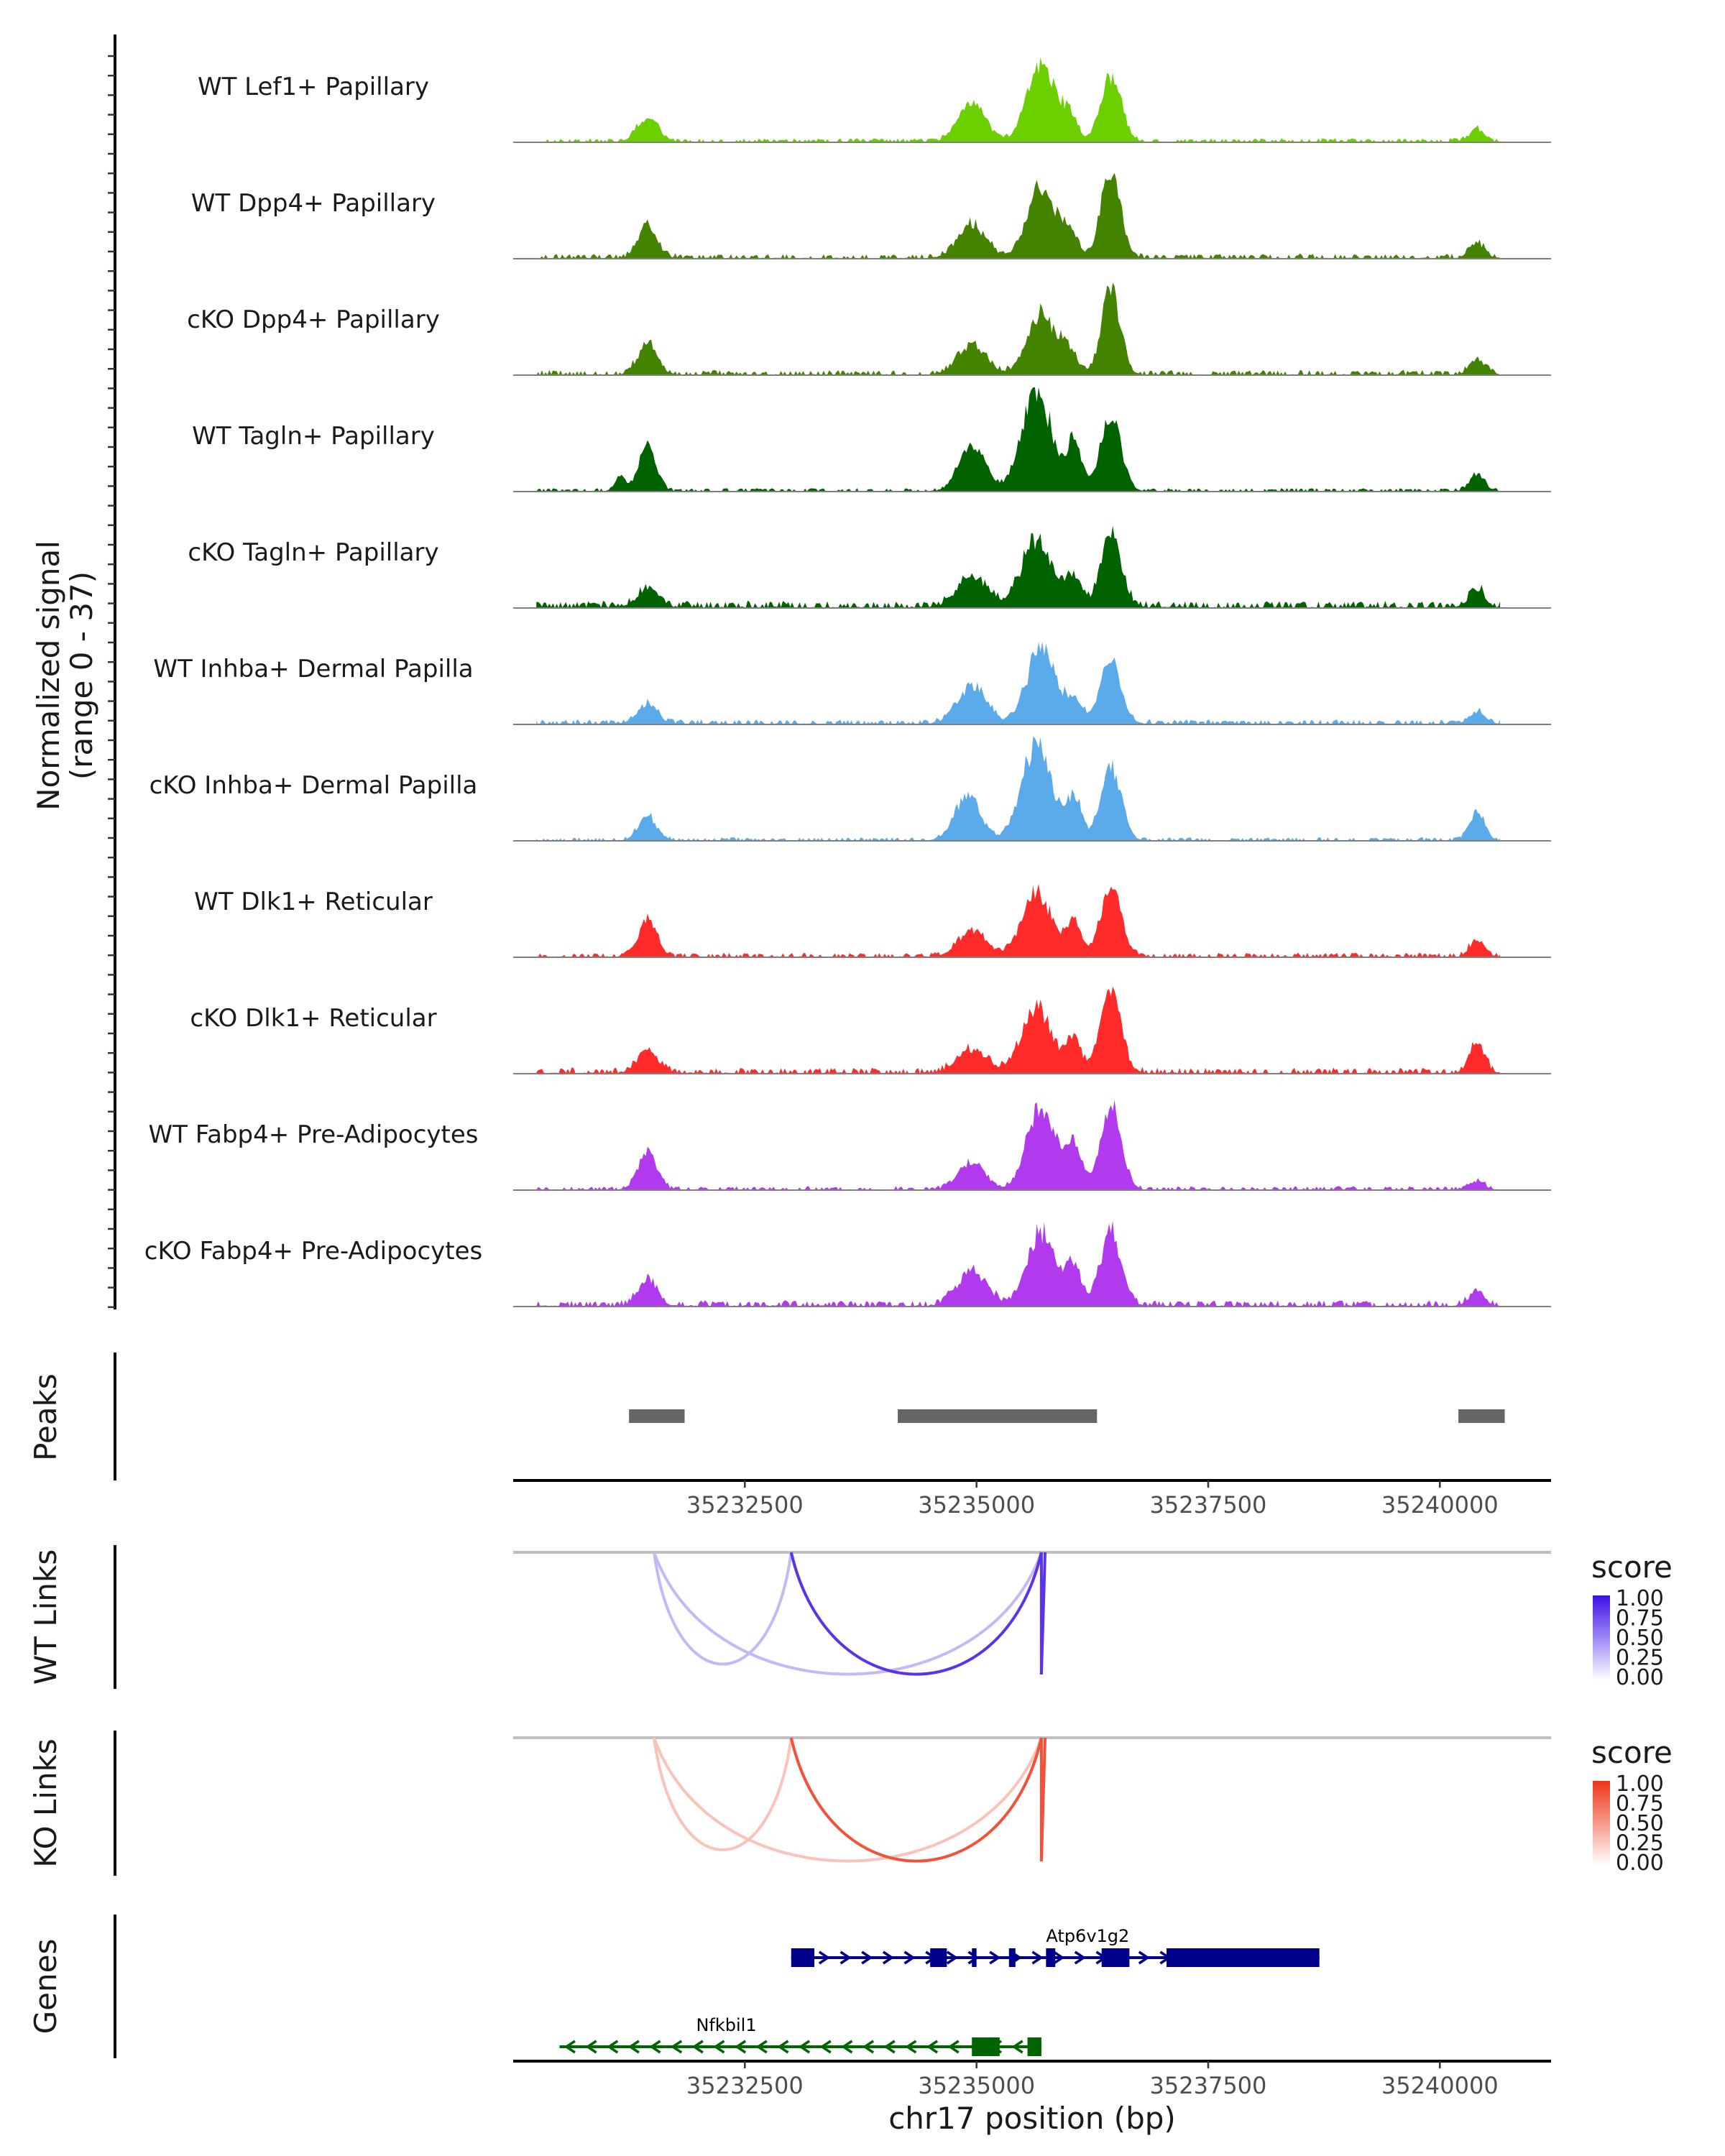  What do you see at coordinates (45, 1987) in the screenshot?
I see `genes-track-label: Genes` at bounding box center [45, 1987].